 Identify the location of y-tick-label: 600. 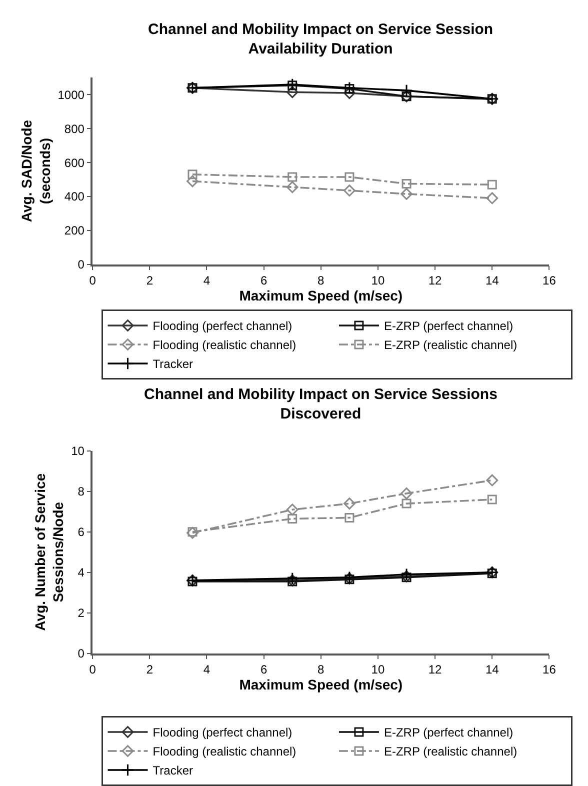
(74, 163).